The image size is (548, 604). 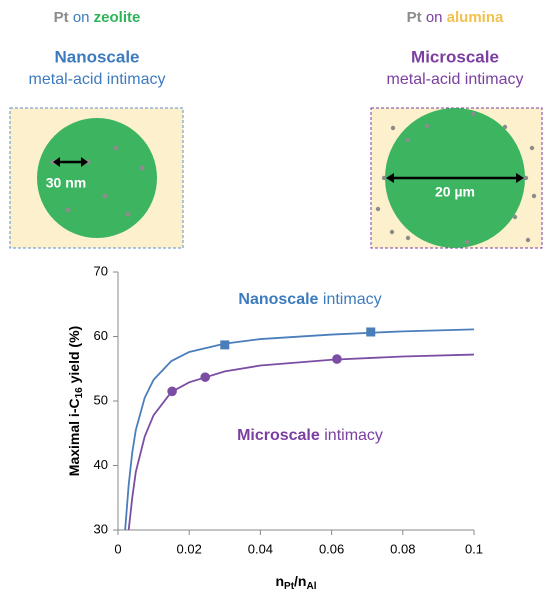 I want to click on annotation-bold: Microscale, so click(x=278, y=435).